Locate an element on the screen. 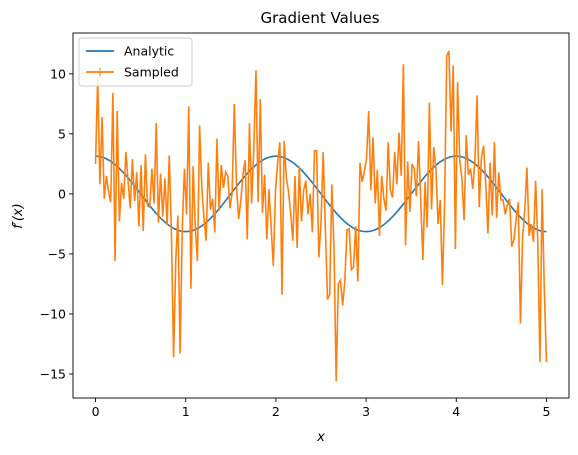 This screenshot has width=578, height=455. legend: Analytic Sampled is located at coordinates (135, 62).